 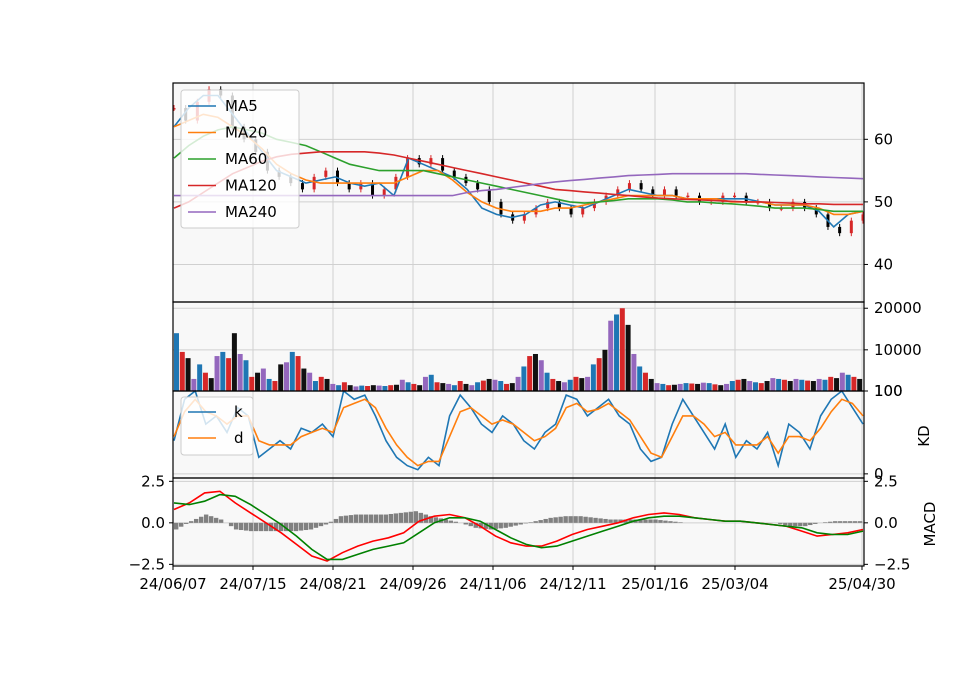 What do you see at coordinates (240, 159) in the screenshot?
I see `price-legend: MA5 MA20 MA60 MA120 MA240` at bounding box center [240, 159].